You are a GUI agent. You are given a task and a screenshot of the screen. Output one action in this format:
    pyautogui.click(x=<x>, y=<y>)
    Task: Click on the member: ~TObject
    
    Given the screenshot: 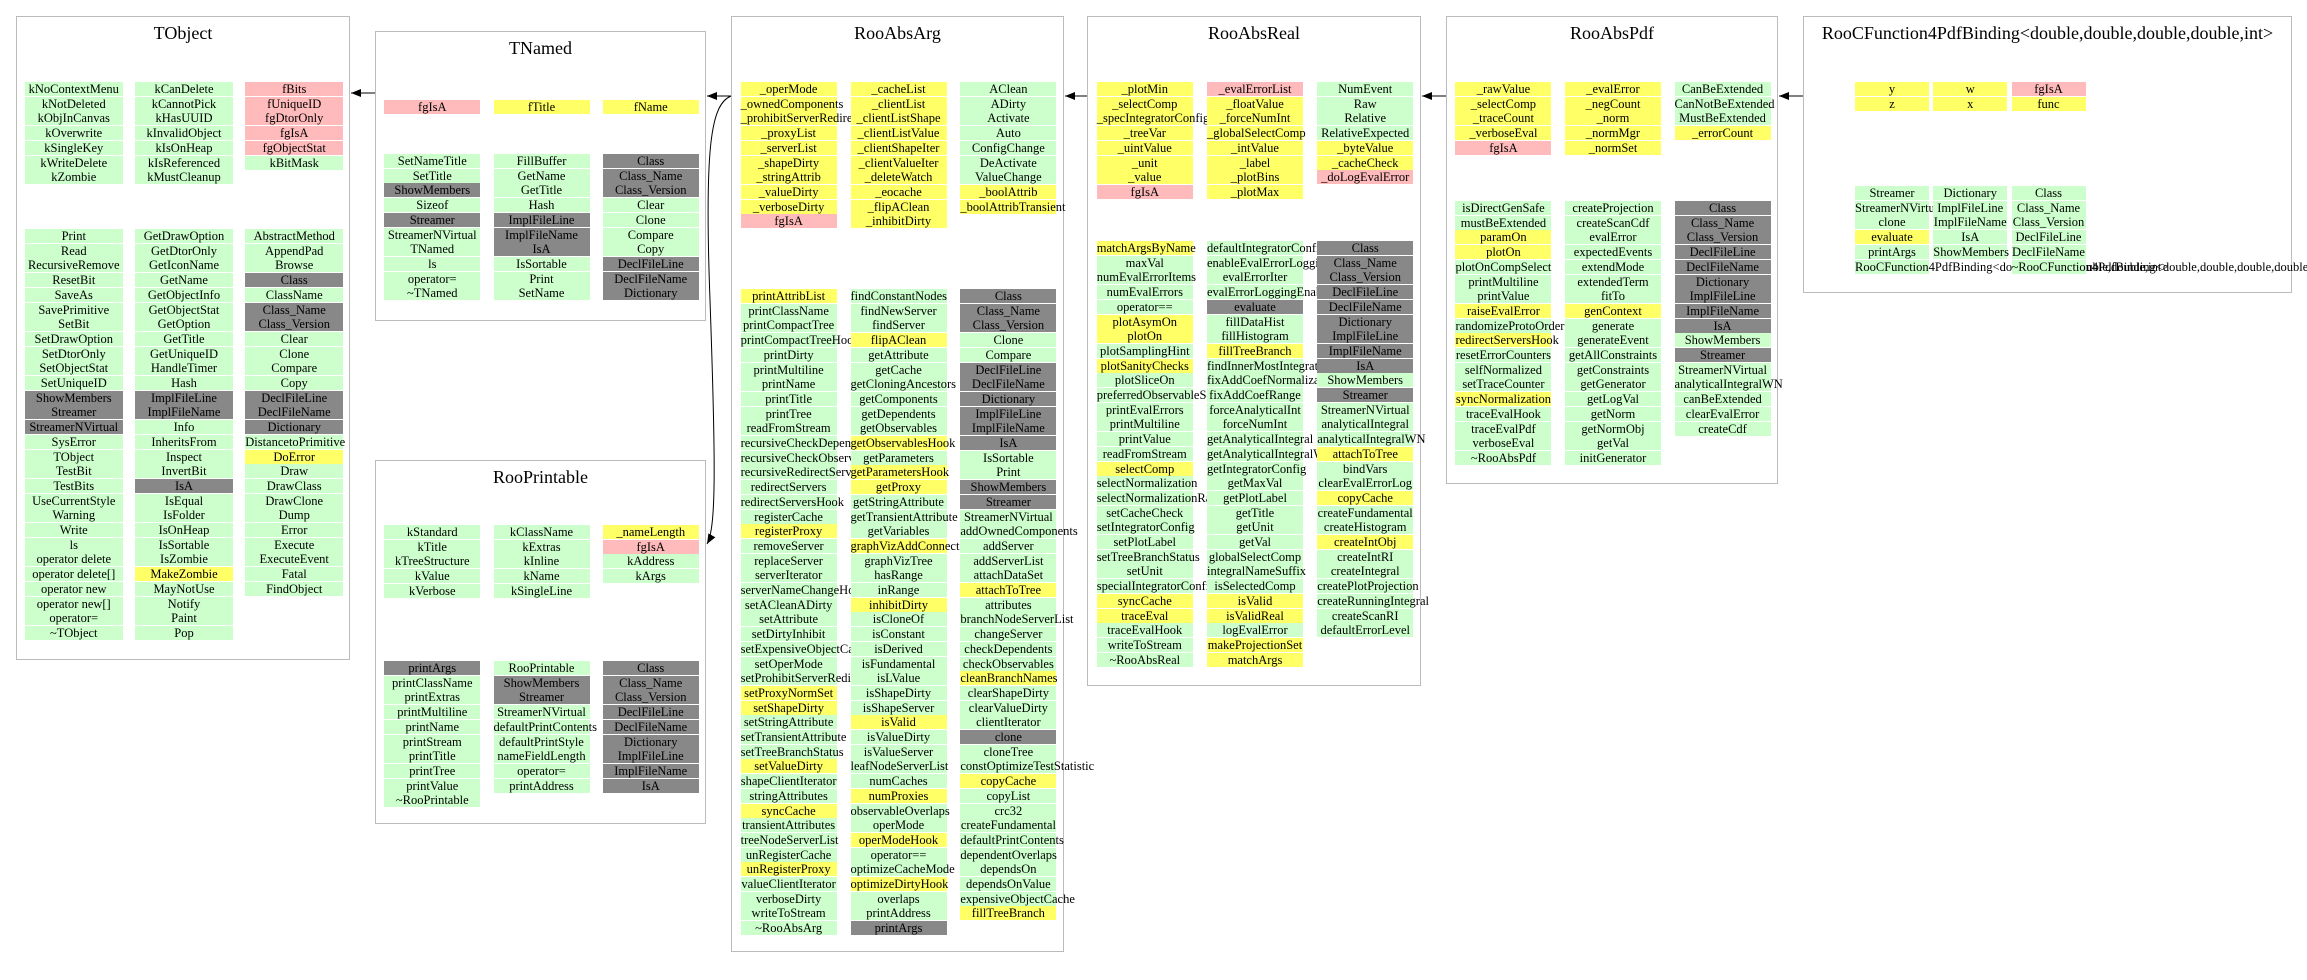 What is the action you would take?
    pyautogui.click(x=73, y=632)
    